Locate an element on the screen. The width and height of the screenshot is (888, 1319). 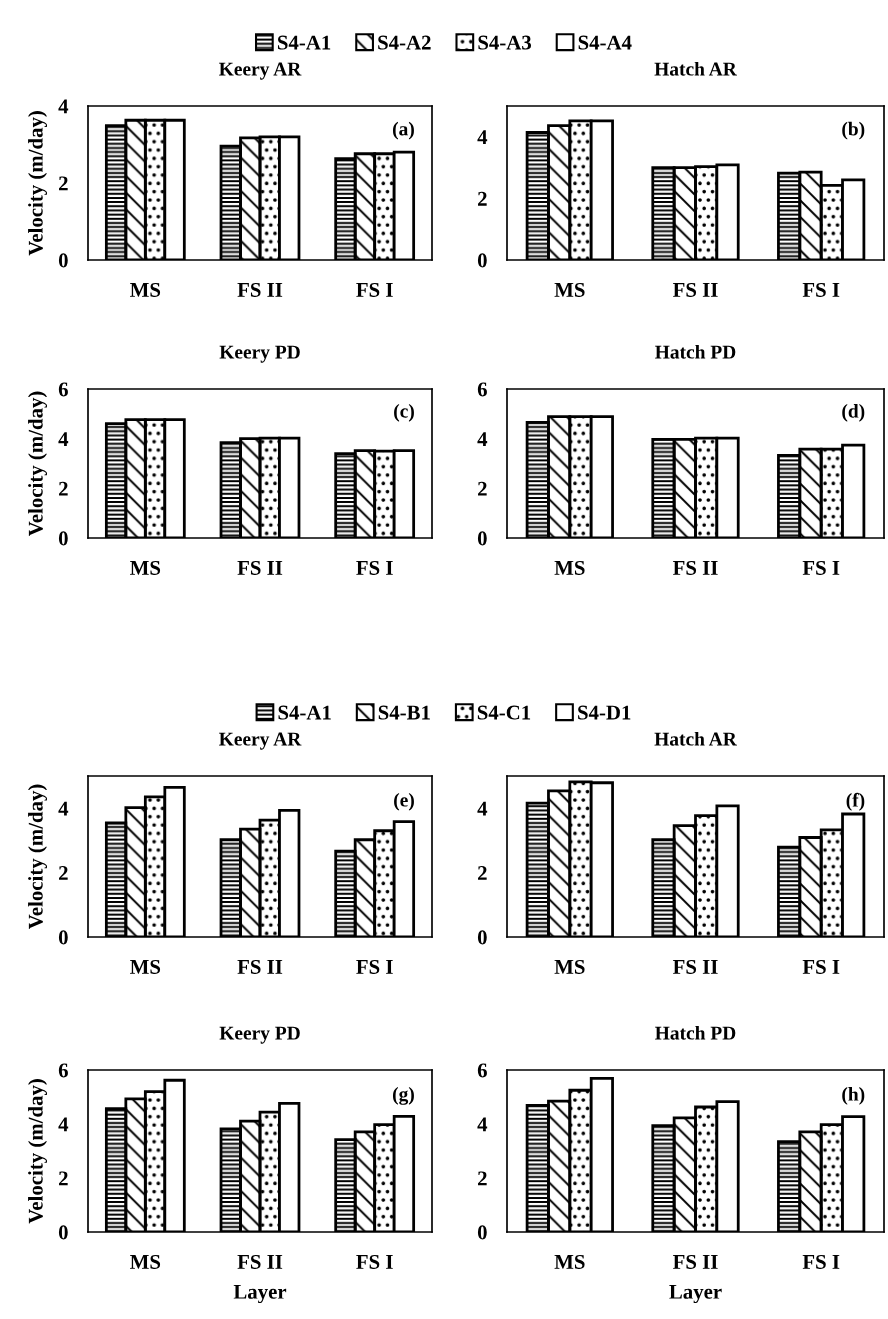
annotation: (f) is located at coordinates (855, 801).